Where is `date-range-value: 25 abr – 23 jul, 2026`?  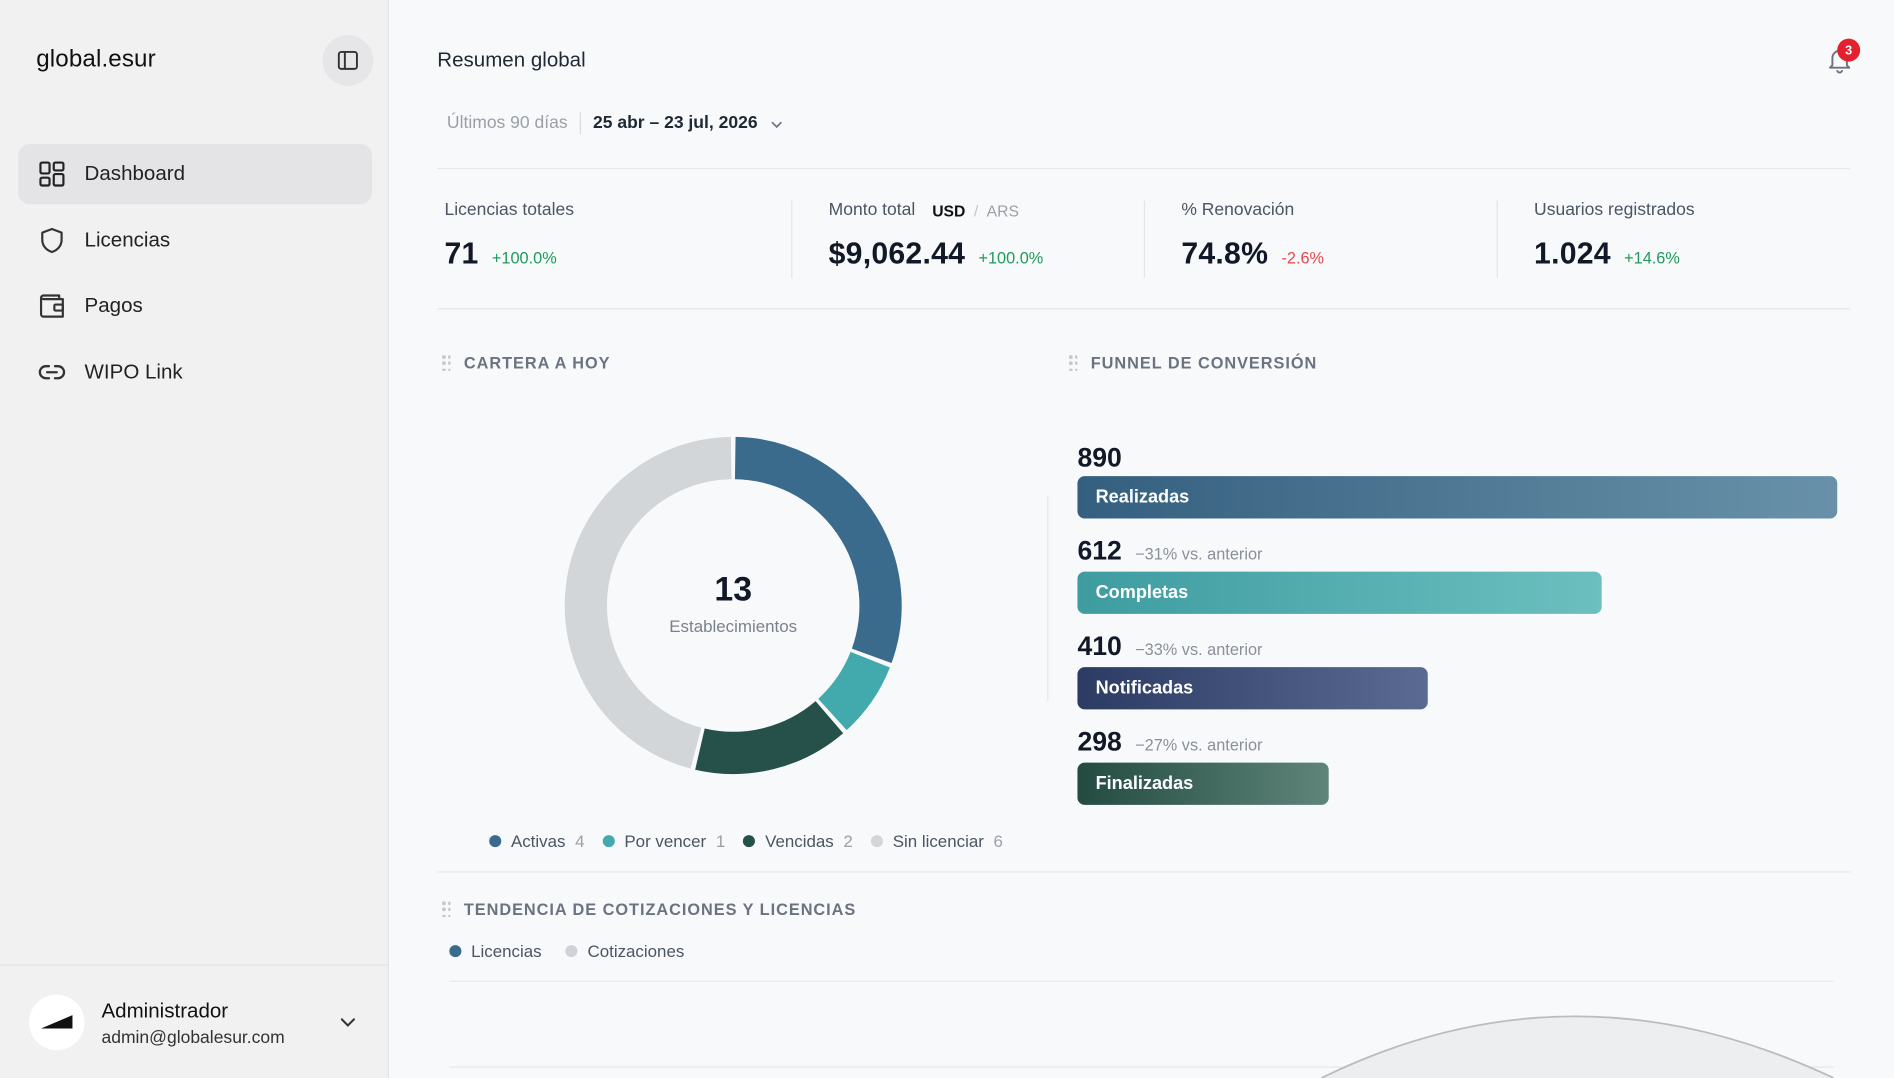
date-range-value: 25 abr – 23 jul, 2026 is located at coordinates (675, 123).